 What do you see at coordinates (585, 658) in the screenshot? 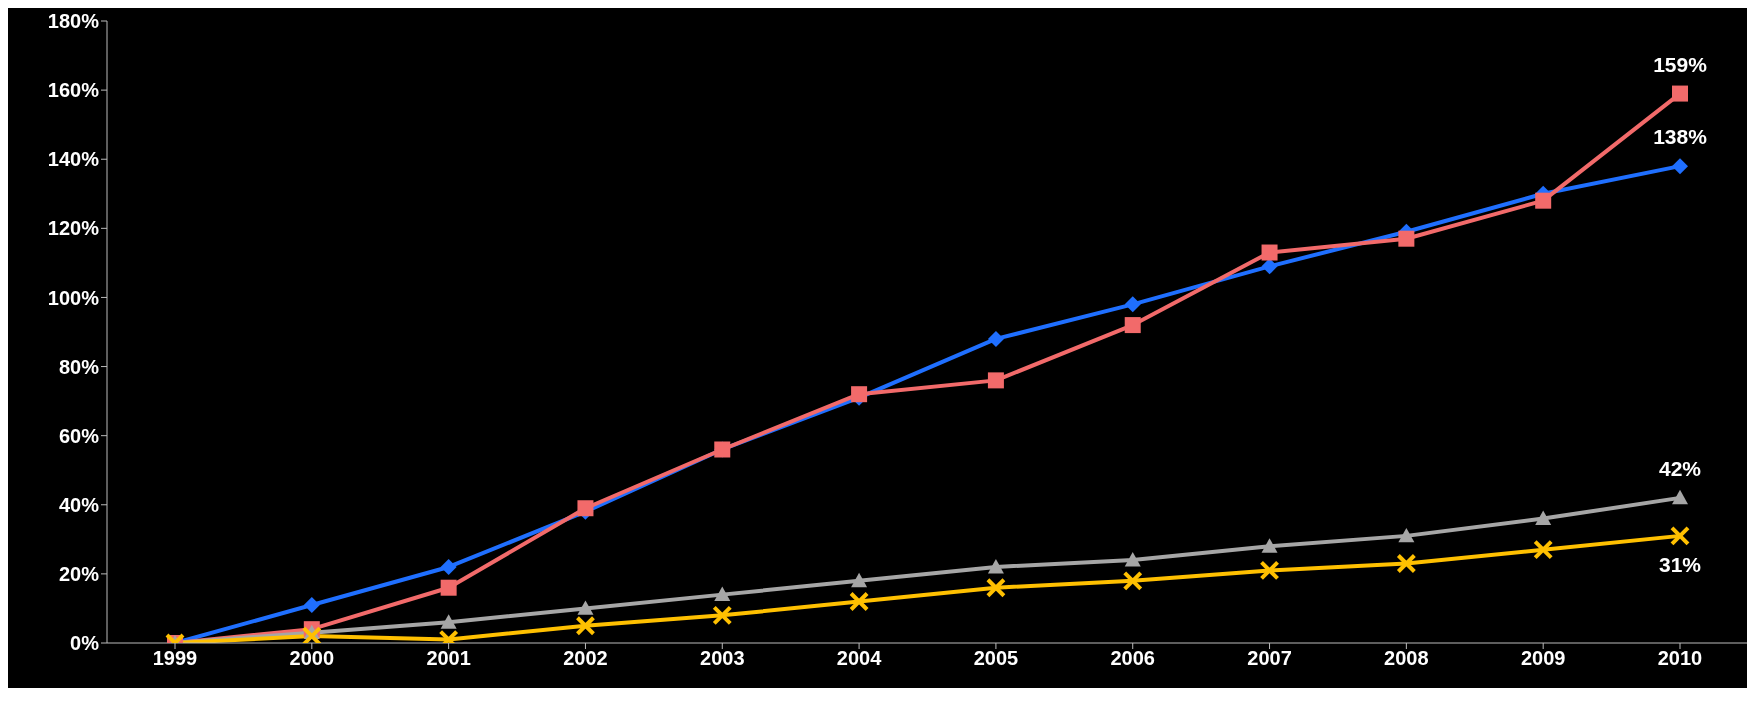
I see `x-tick-label: 2002` at bounding box center [585, 658].